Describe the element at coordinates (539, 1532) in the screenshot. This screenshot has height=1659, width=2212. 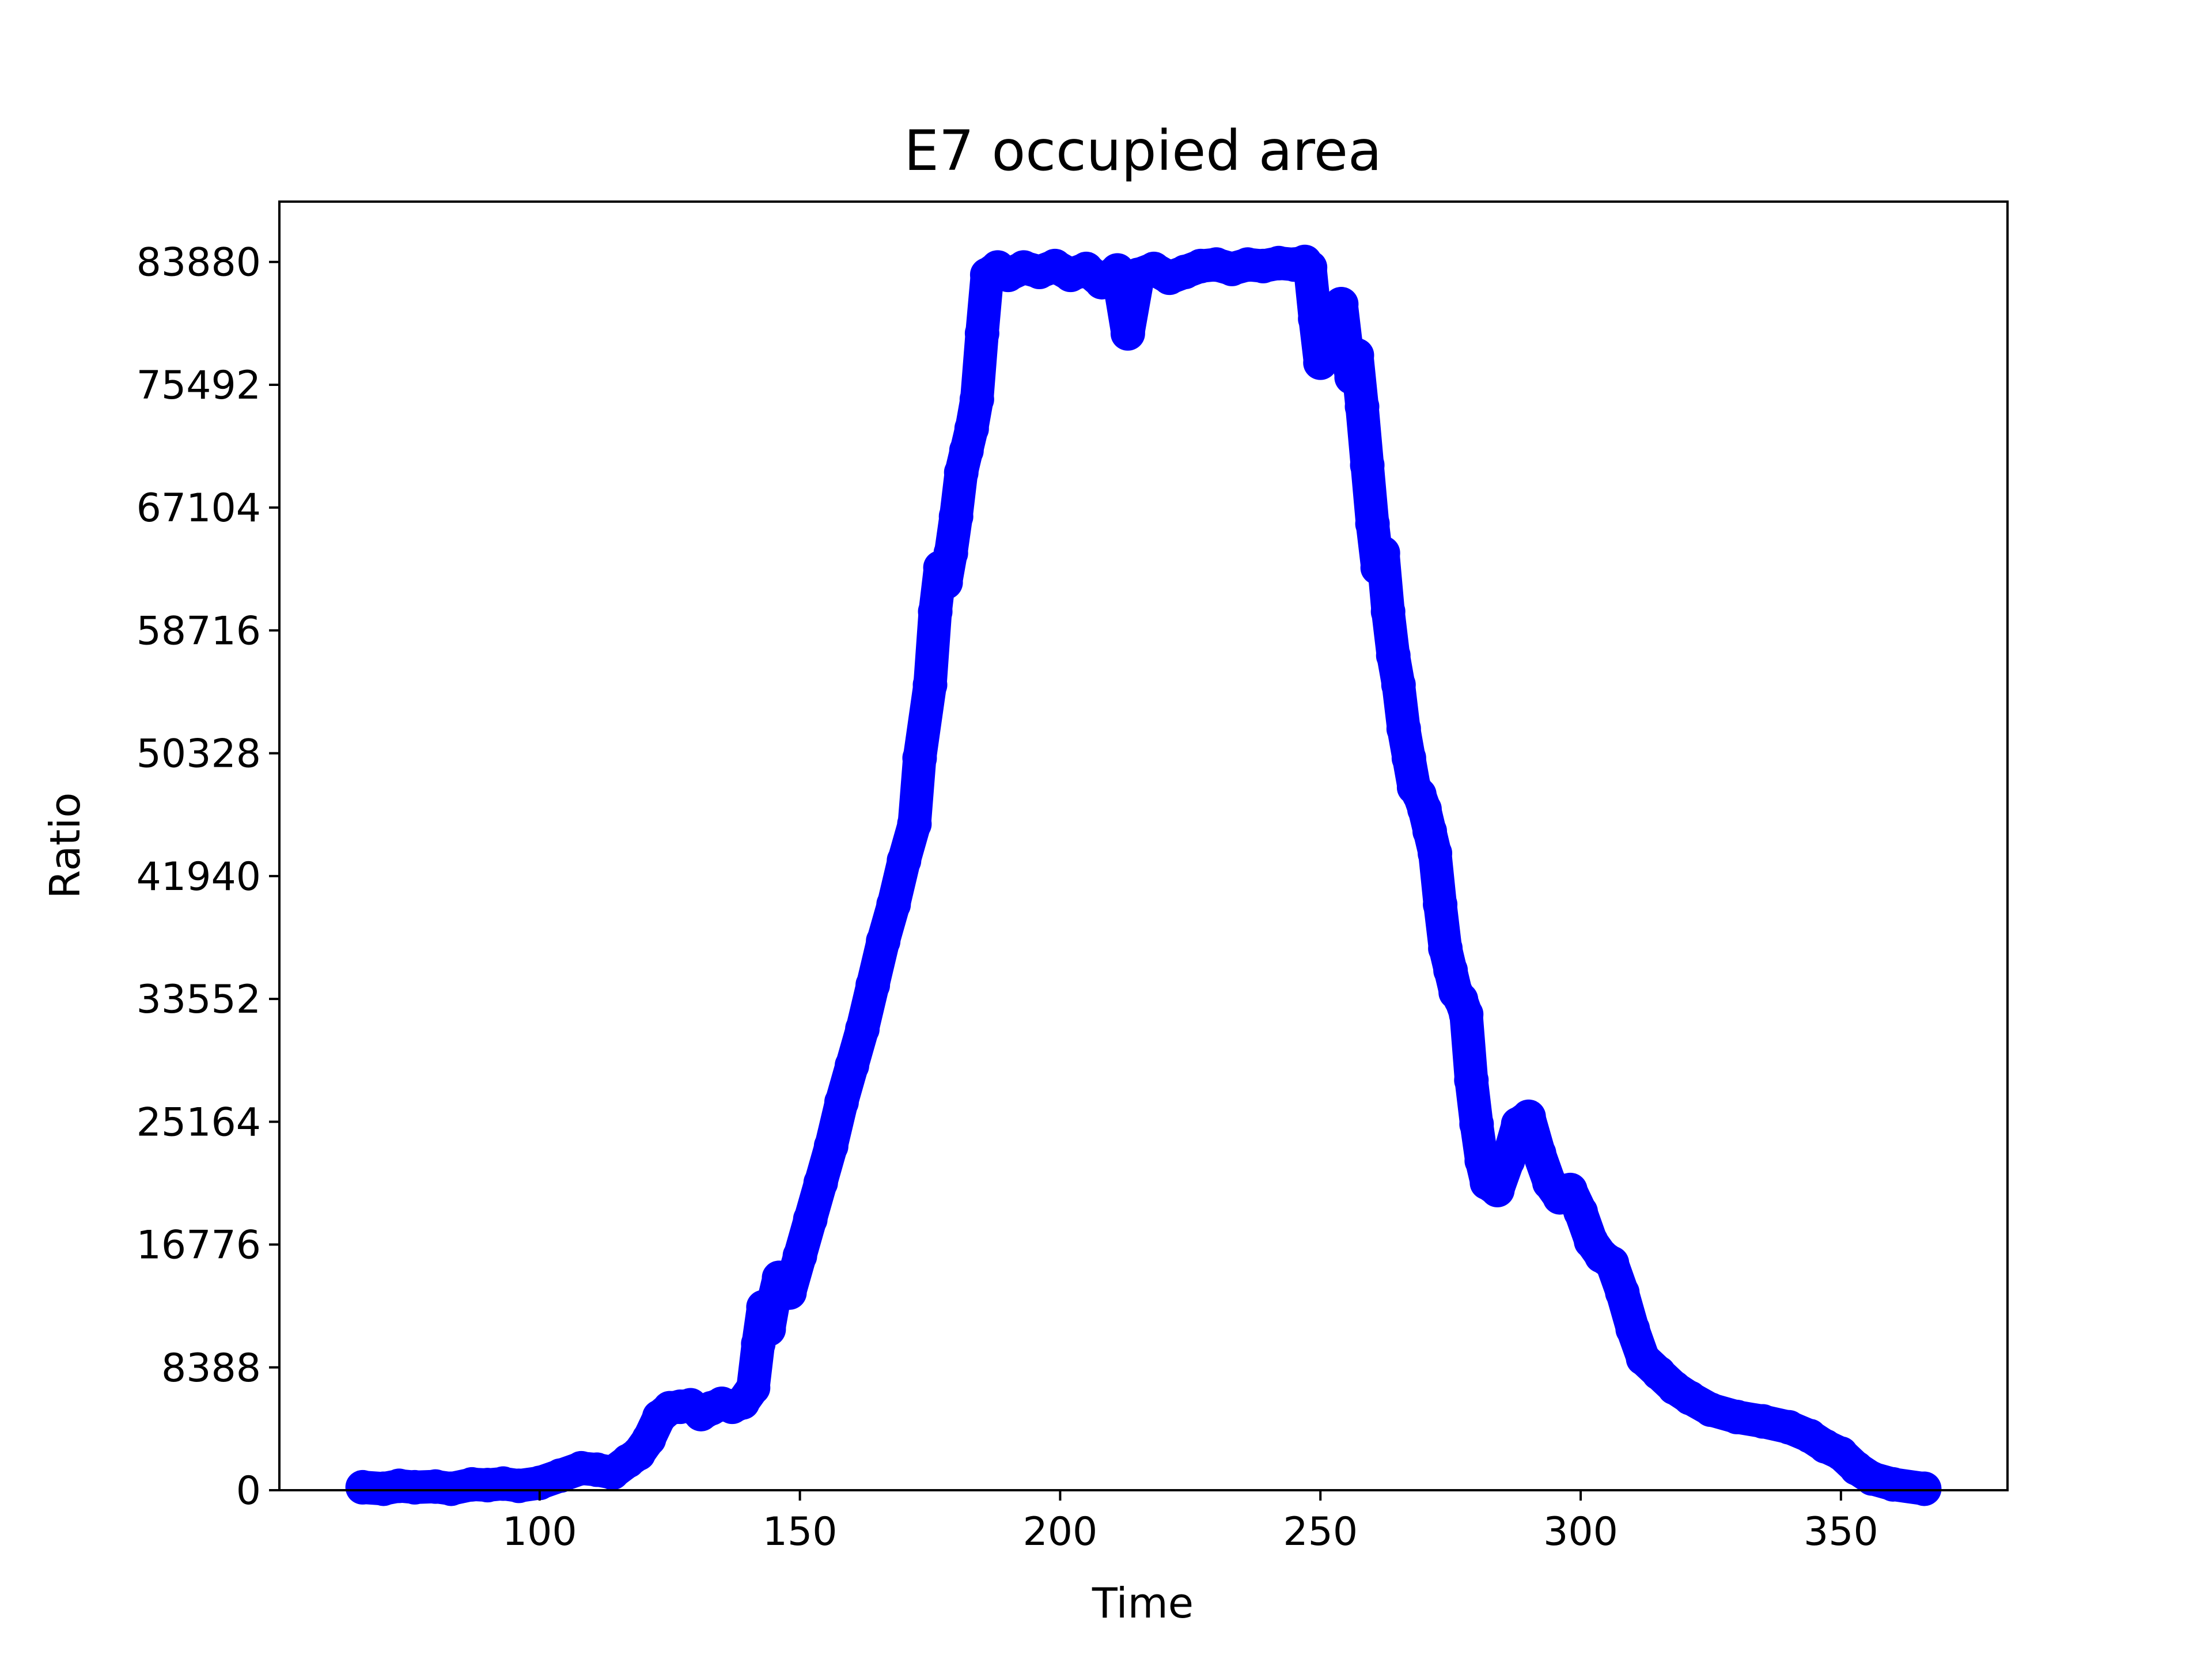
I see `x-tick-label: 100` at that location.